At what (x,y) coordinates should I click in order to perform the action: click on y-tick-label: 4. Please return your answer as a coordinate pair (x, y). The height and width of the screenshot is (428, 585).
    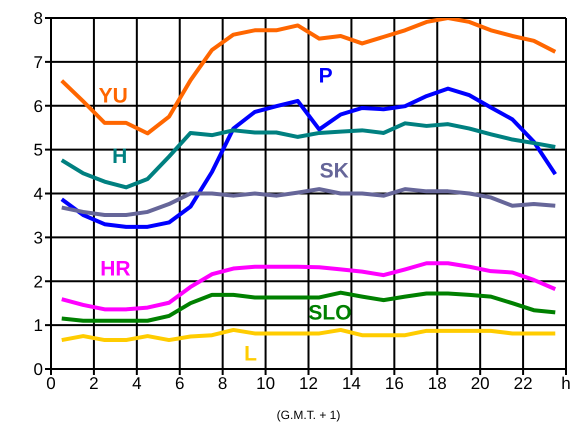
    Looking at the image, I should click on (38, 194).